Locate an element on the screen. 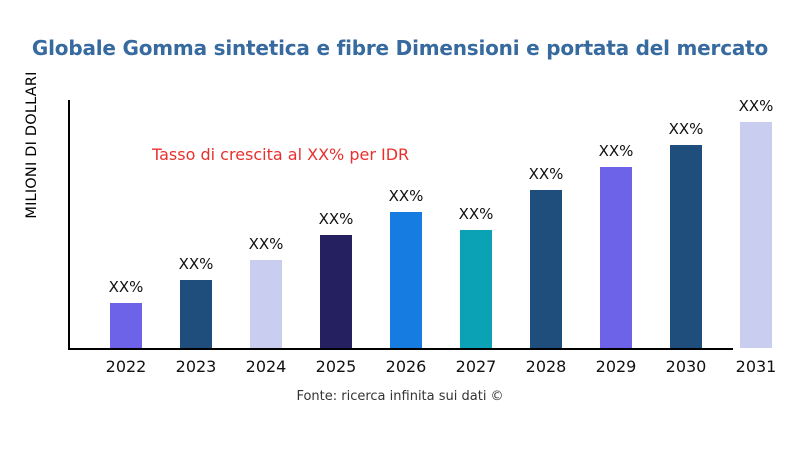  bar-2026 is located at coordinates (406, 280).